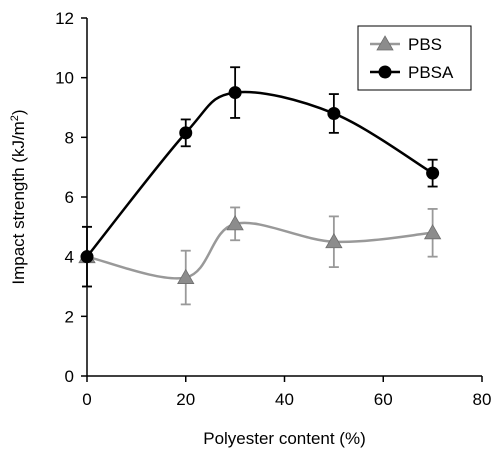 The image size is (494, 450). Describe the element at coordinates (284, 438) in the screenshot. I see `x-axis-title: Polyester content (%)` at that location.